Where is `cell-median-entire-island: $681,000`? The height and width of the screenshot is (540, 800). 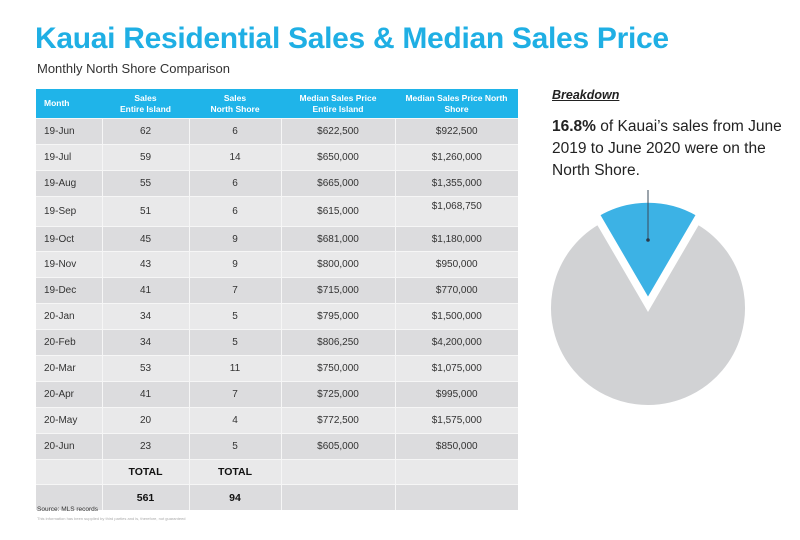 cell-median-entire-island: $681,000 is located at coordinates (337, 238).